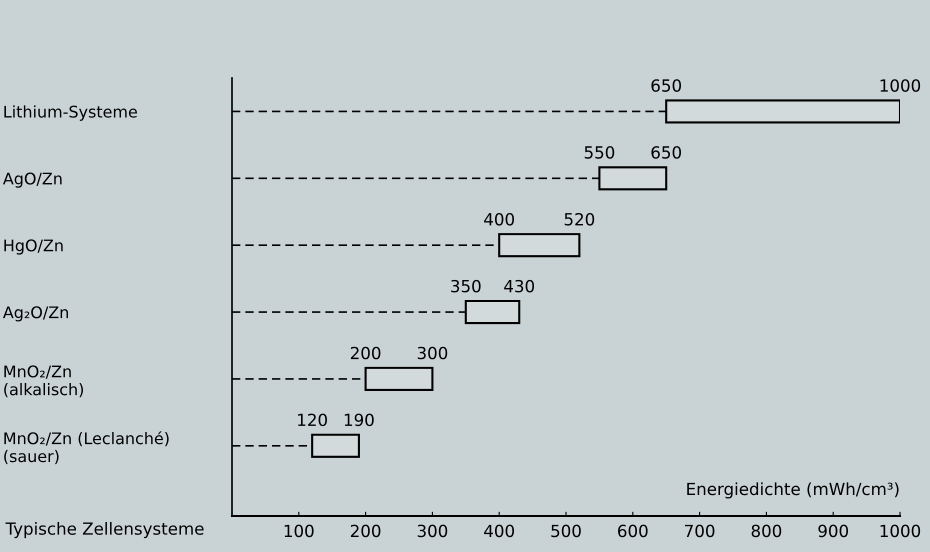  What do you see at coordinates (767, 531) in the screenshot?
I see `x-tick-label: 800` at bounding box center [767, 531].